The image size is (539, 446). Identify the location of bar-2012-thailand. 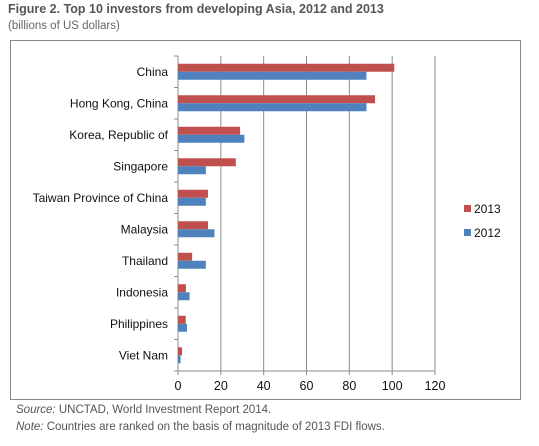
(192, 264).